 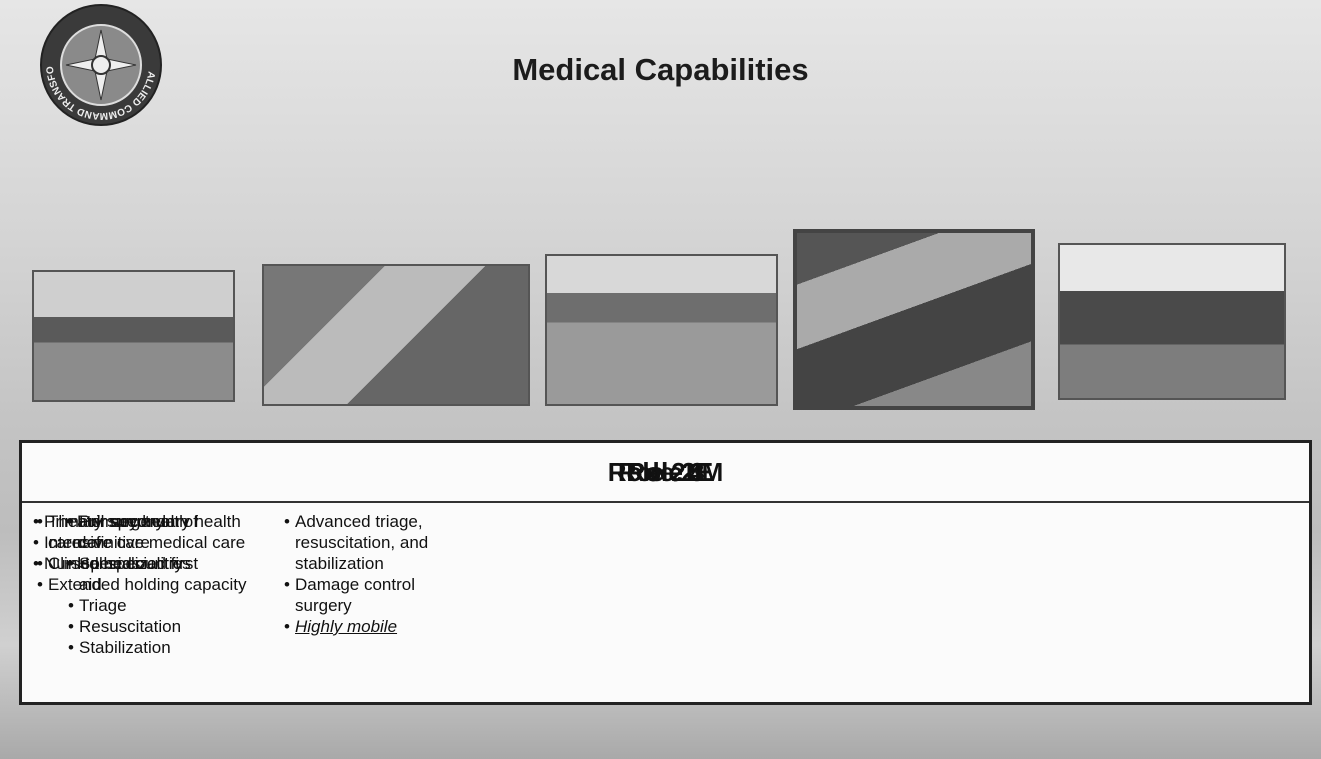 I want to click on role-item: Extended holding capacity, so click(x=142, y=584).